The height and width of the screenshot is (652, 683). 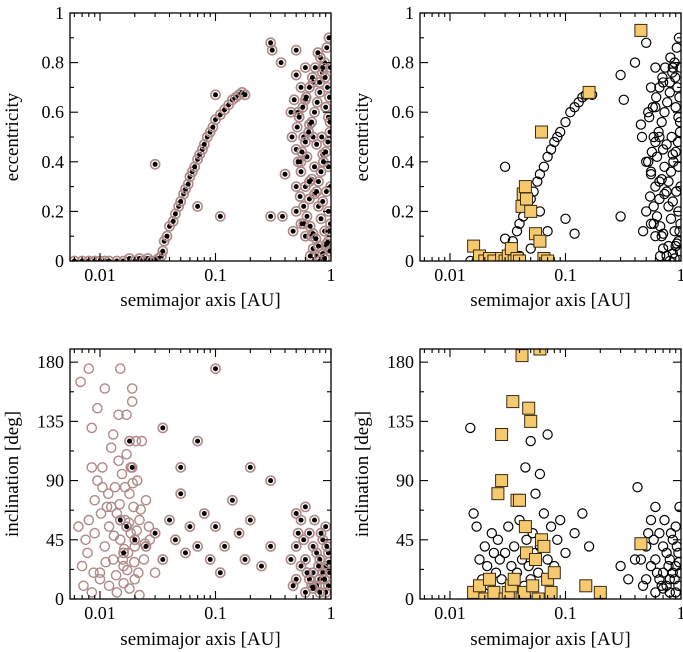 I want to click on y-axis-label: eccentricity, so click(x=12, y=136).